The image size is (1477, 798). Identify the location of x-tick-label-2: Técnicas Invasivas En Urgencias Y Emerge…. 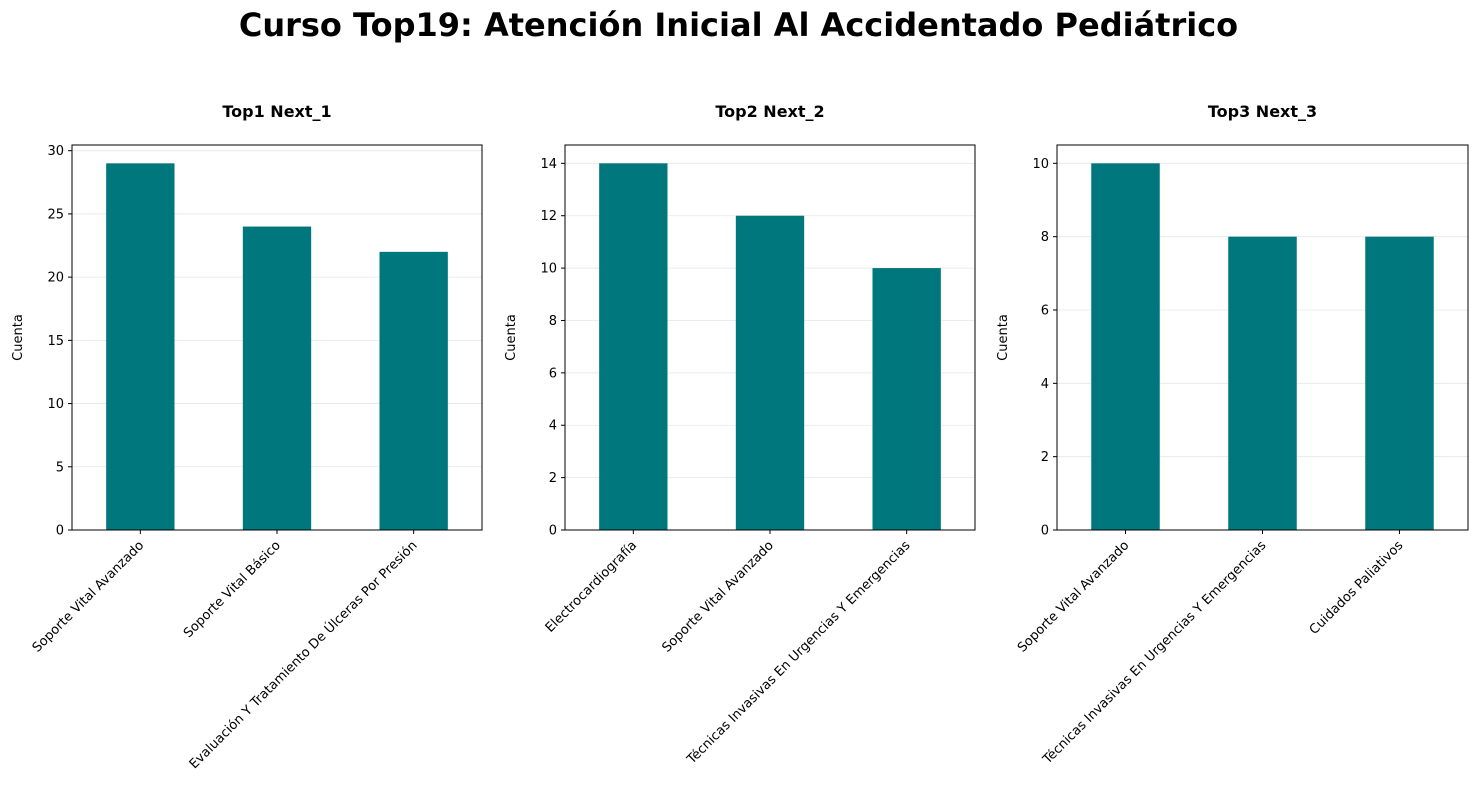
(799, 653).